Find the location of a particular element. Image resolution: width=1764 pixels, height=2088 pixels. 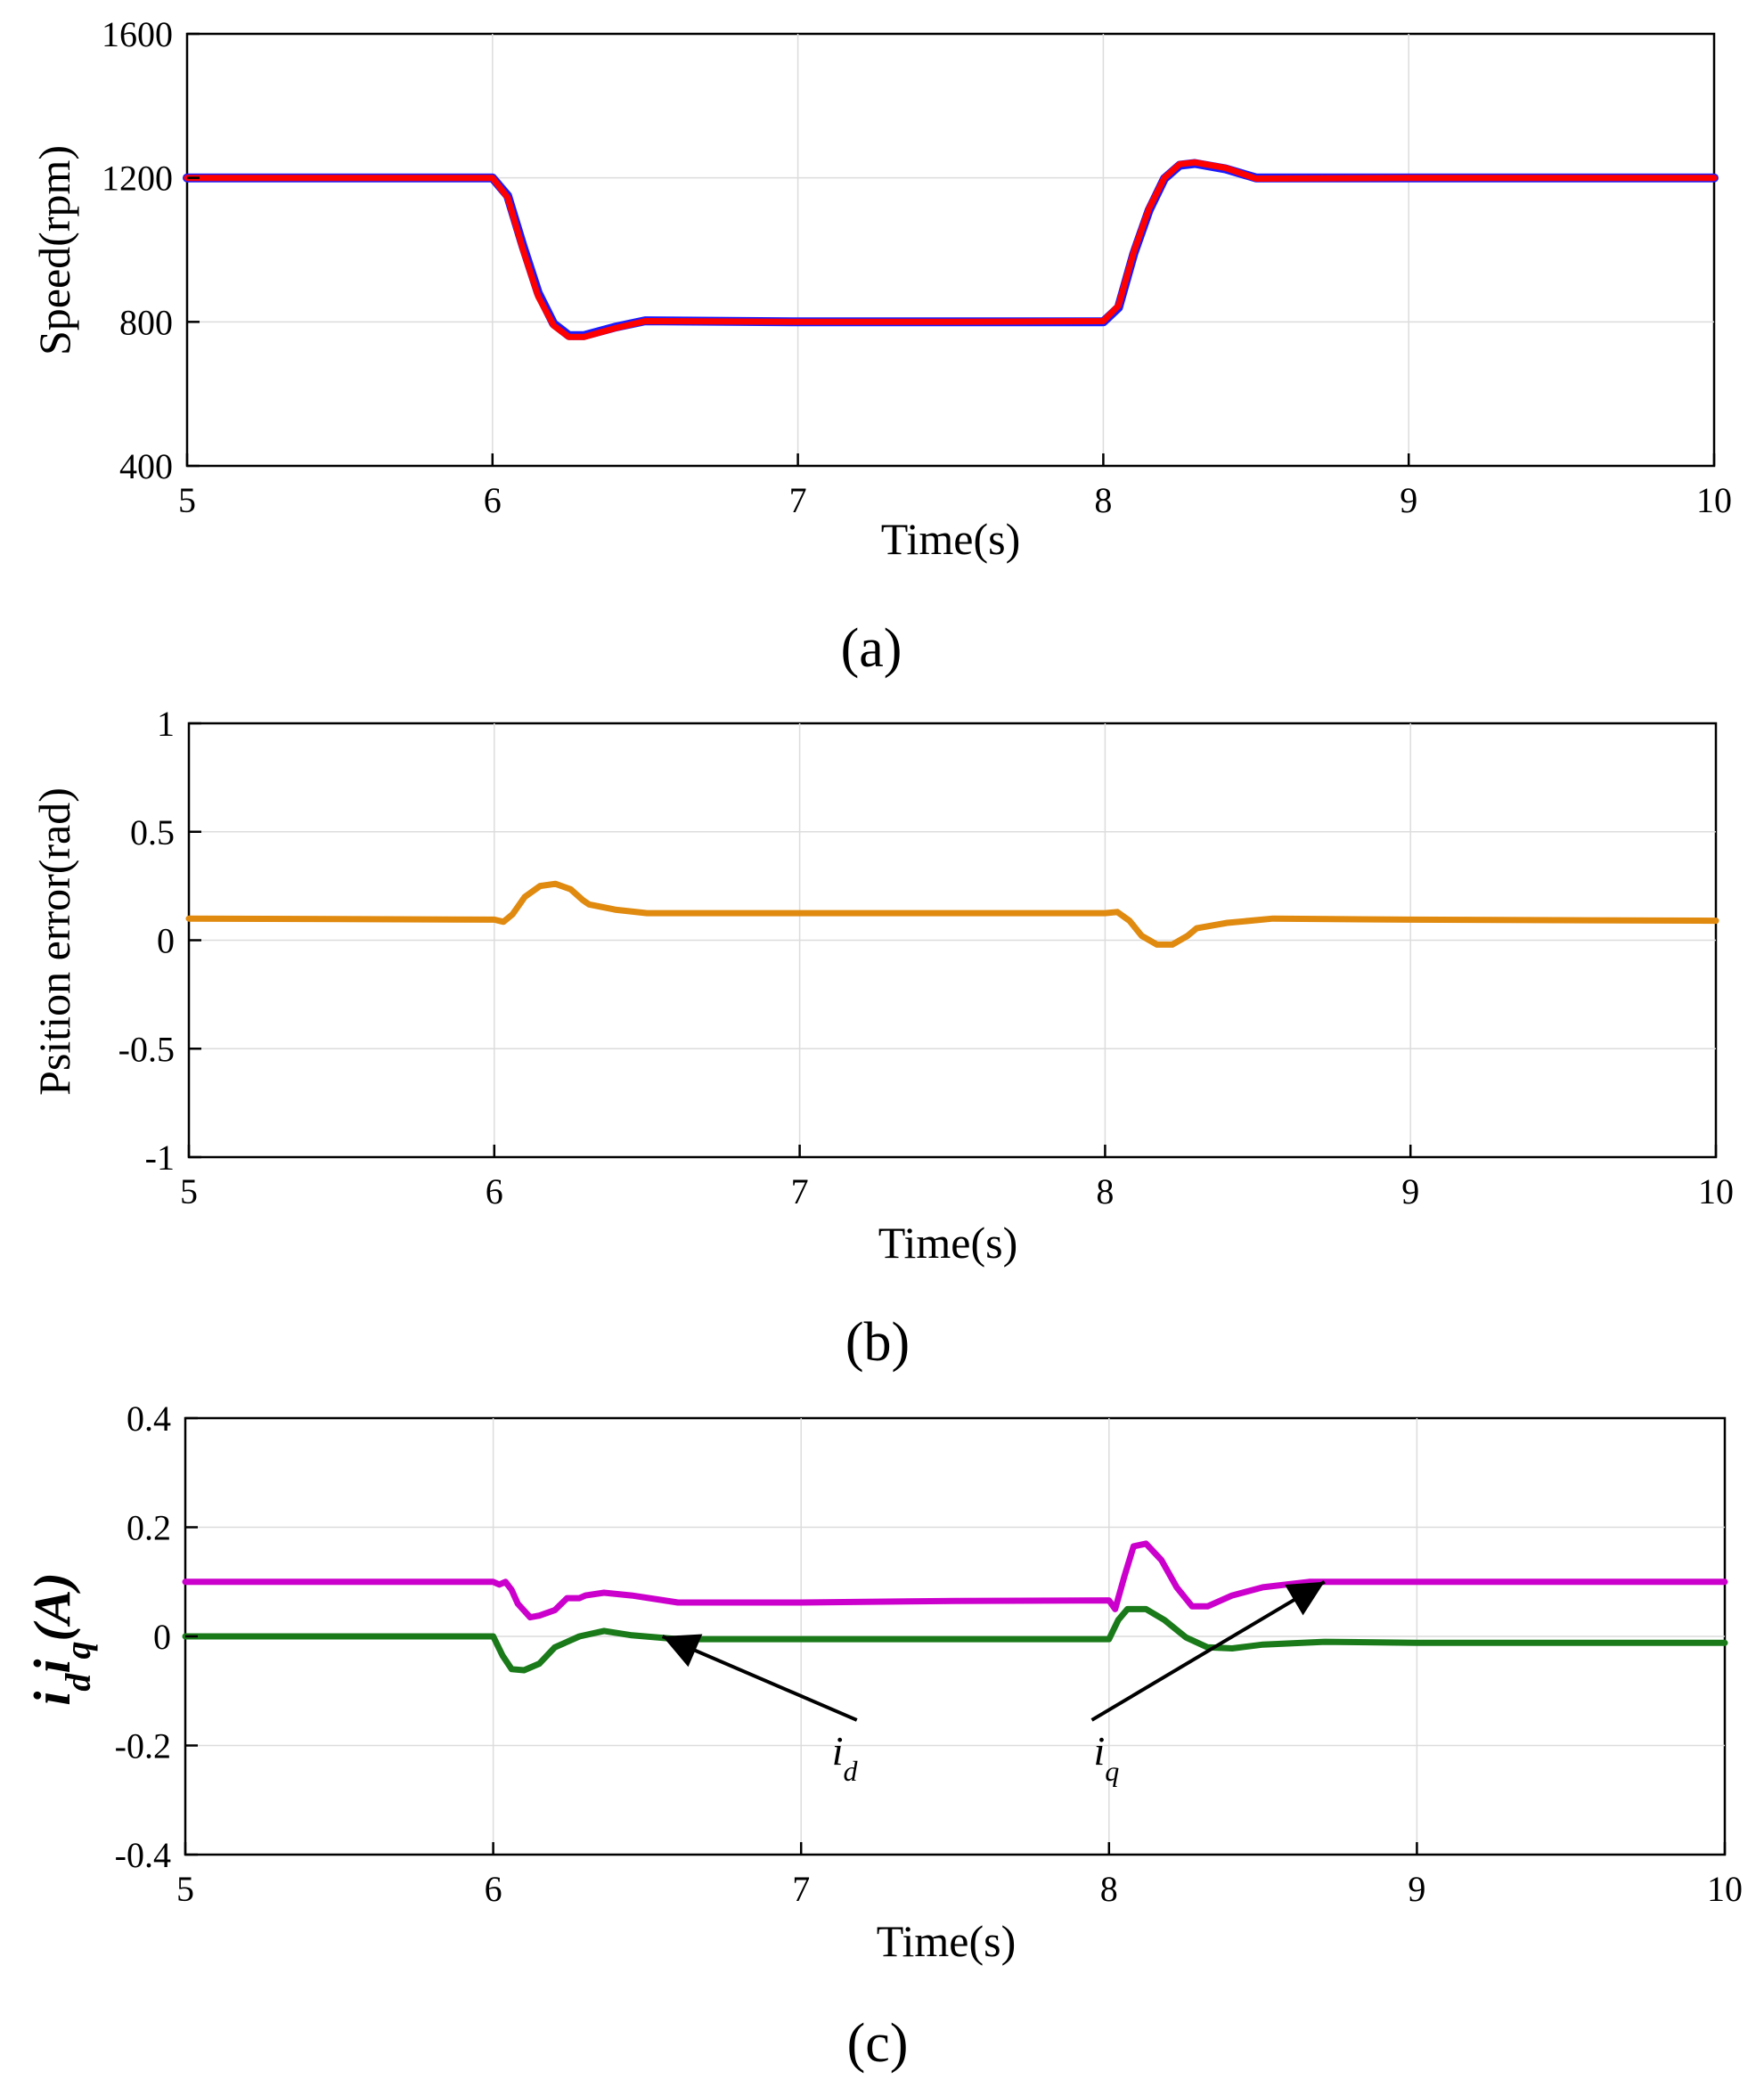

x-axis-label-c: Time(s) is located at coordinates (947, 1941).